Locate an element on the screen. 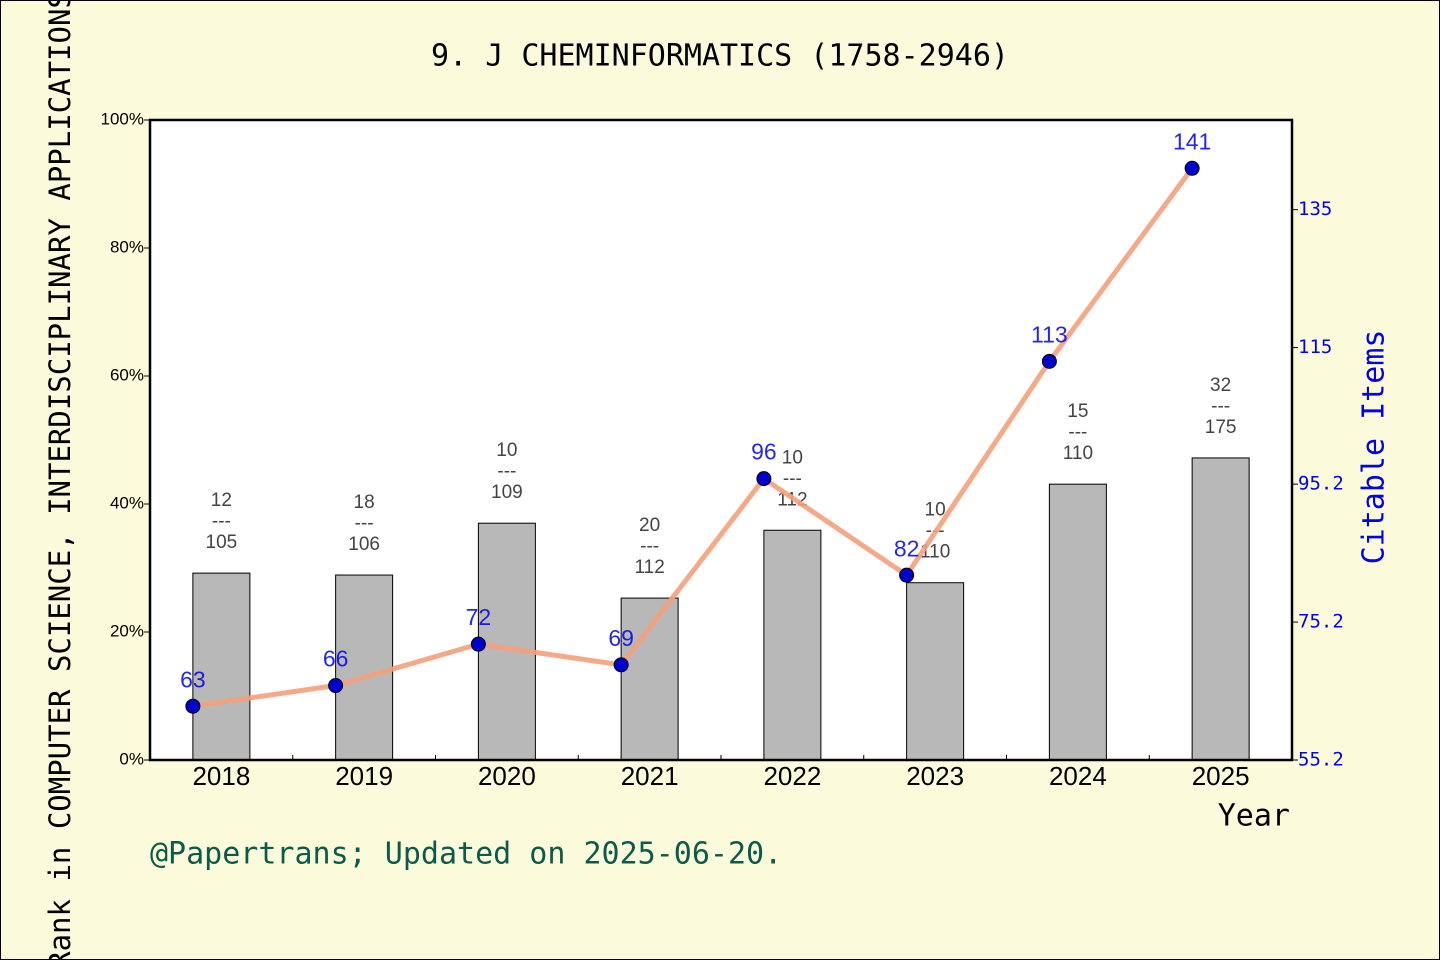  bar-label: 15 is located at coordinates (1077, 411).